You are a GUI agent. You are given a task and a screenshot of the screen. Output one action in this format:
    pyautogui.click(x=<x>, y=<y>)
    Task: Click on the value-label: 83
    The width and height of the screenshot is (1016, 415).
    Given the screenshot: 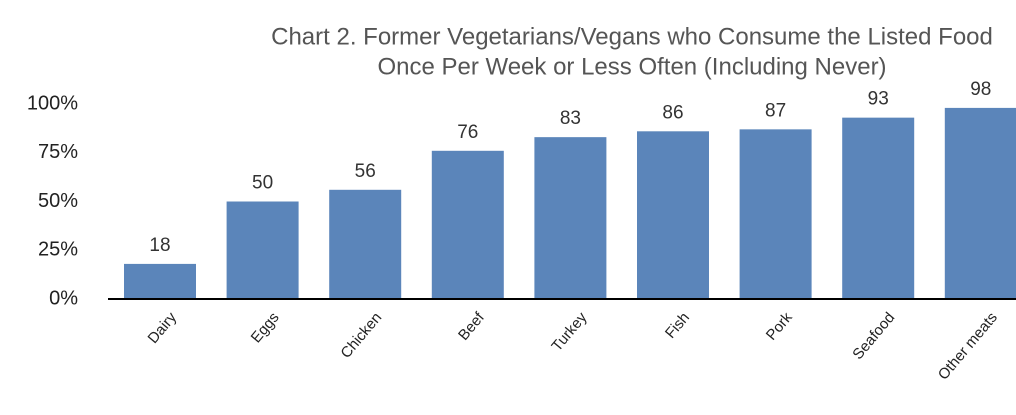 What is the action you would take?
    pyautogui.click(x=570, y=118)
    